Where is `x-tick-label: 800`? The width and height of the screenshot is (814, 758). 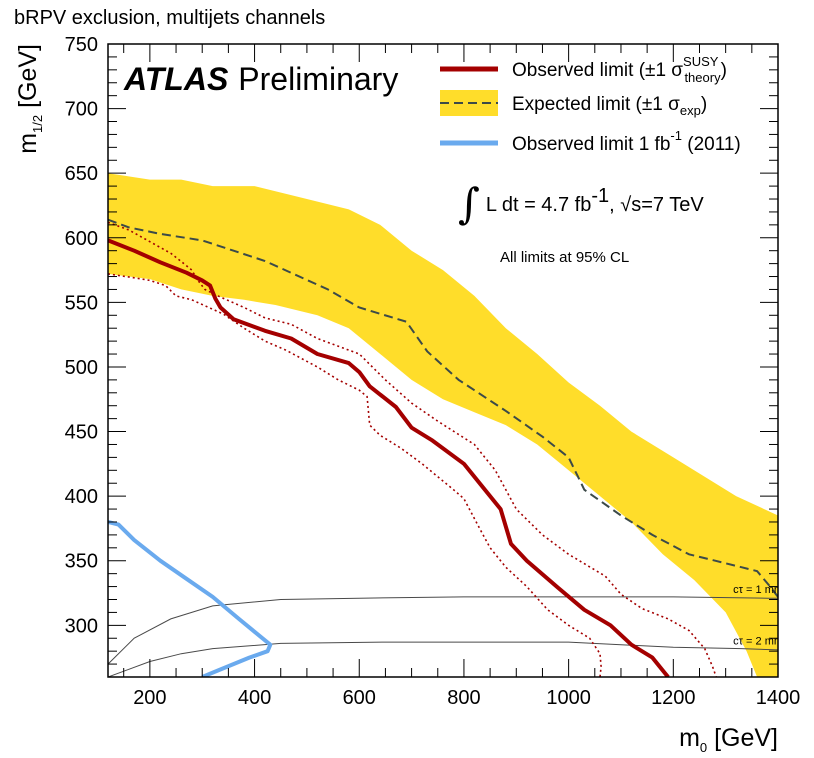 x-tick-label: 800 is located at coordinates (463, 698).